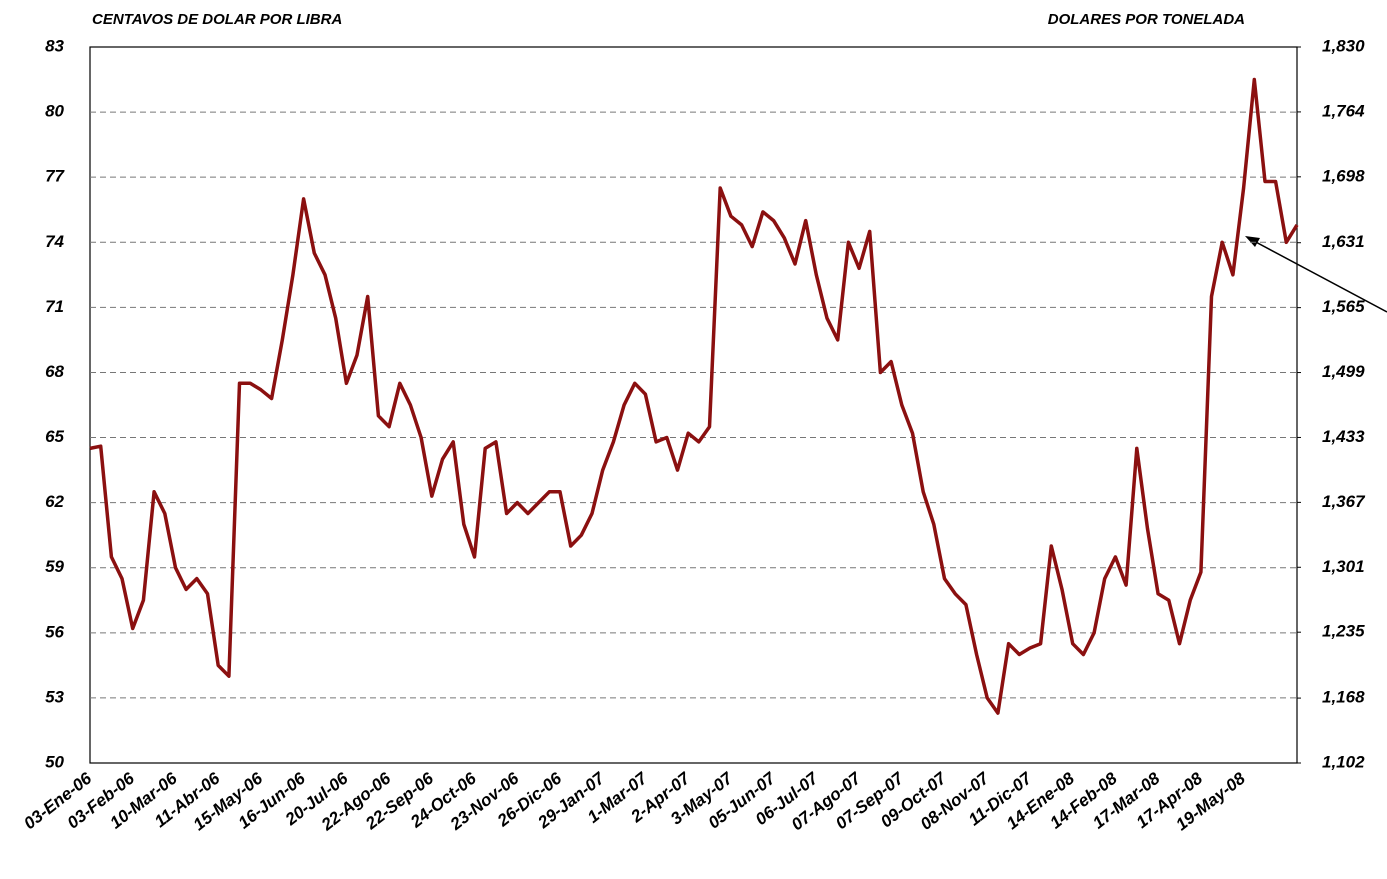 The height and width of the screenshot is (879, 1387). Describe the element at coordinates (1343, 241) in the screenshot. I see `y2-tick-label: 1,631` at that location.